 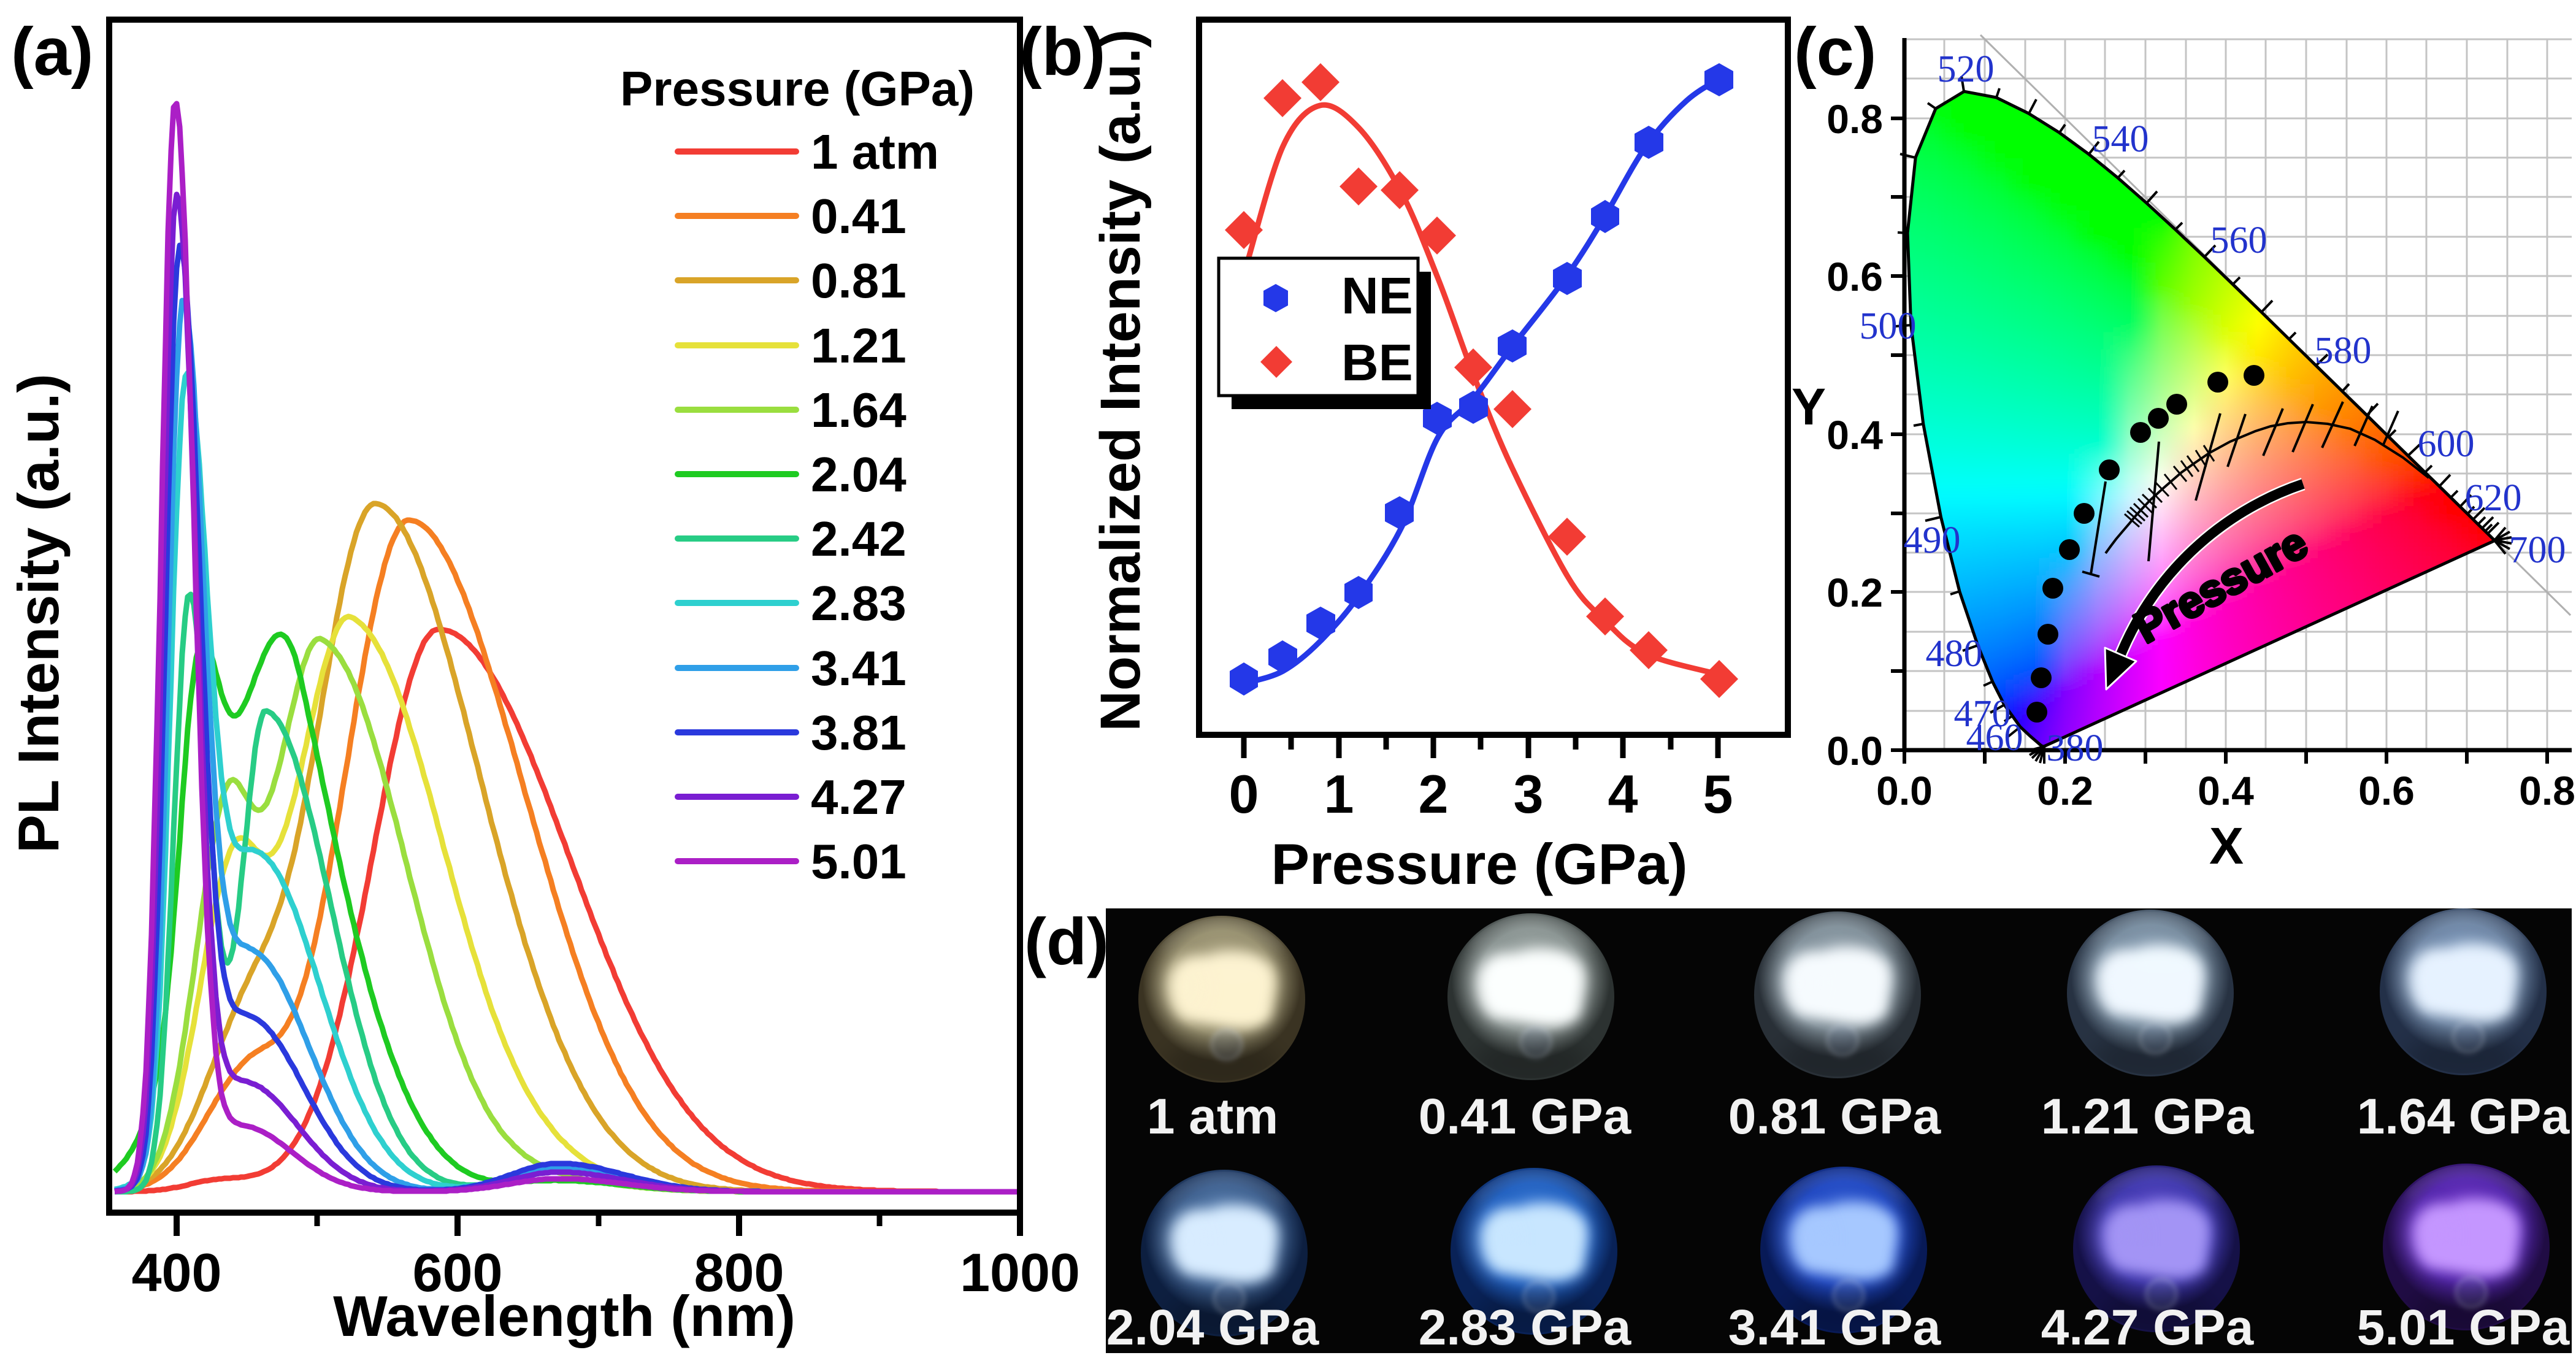 What do you see at coordinates (2463, 1328) in the screenshot?
I see `svg-text: 5.01 GPa` at bounding box center [2463, 1328].